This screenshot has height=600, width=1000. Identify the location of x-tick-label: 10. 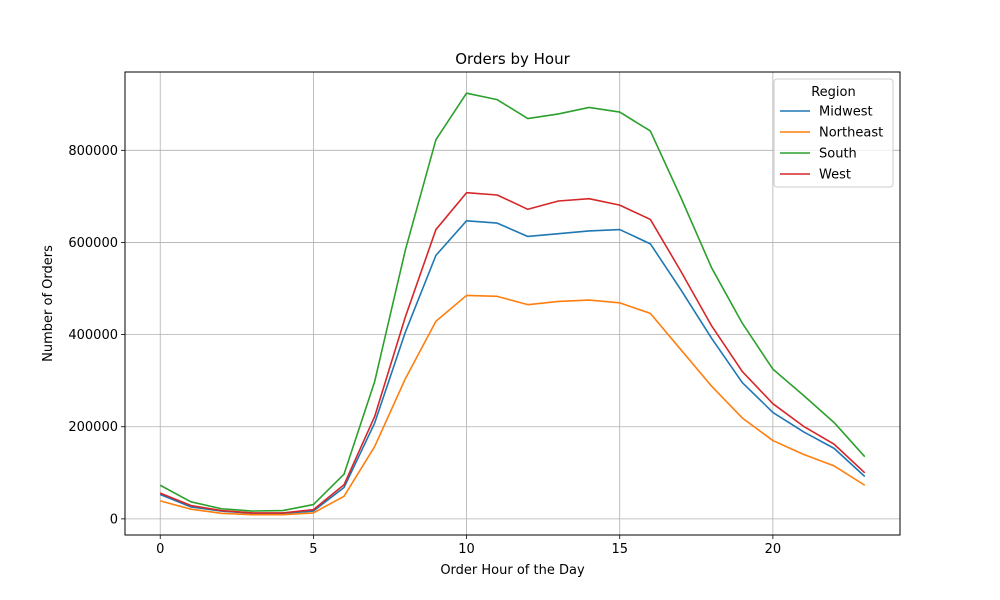
(466, 549).